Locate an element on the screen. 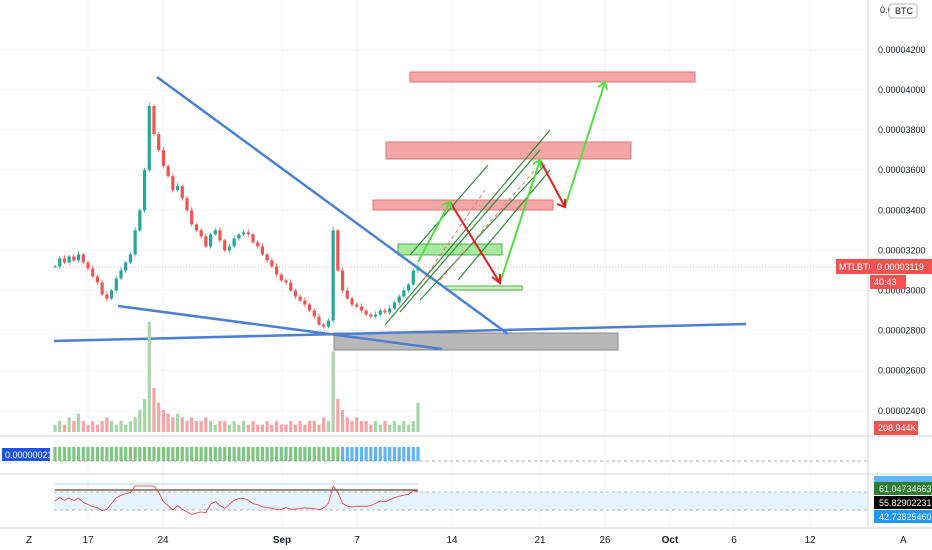 The image size is (932, 550). currency-label: BTC is located at coordinates (904, 11).